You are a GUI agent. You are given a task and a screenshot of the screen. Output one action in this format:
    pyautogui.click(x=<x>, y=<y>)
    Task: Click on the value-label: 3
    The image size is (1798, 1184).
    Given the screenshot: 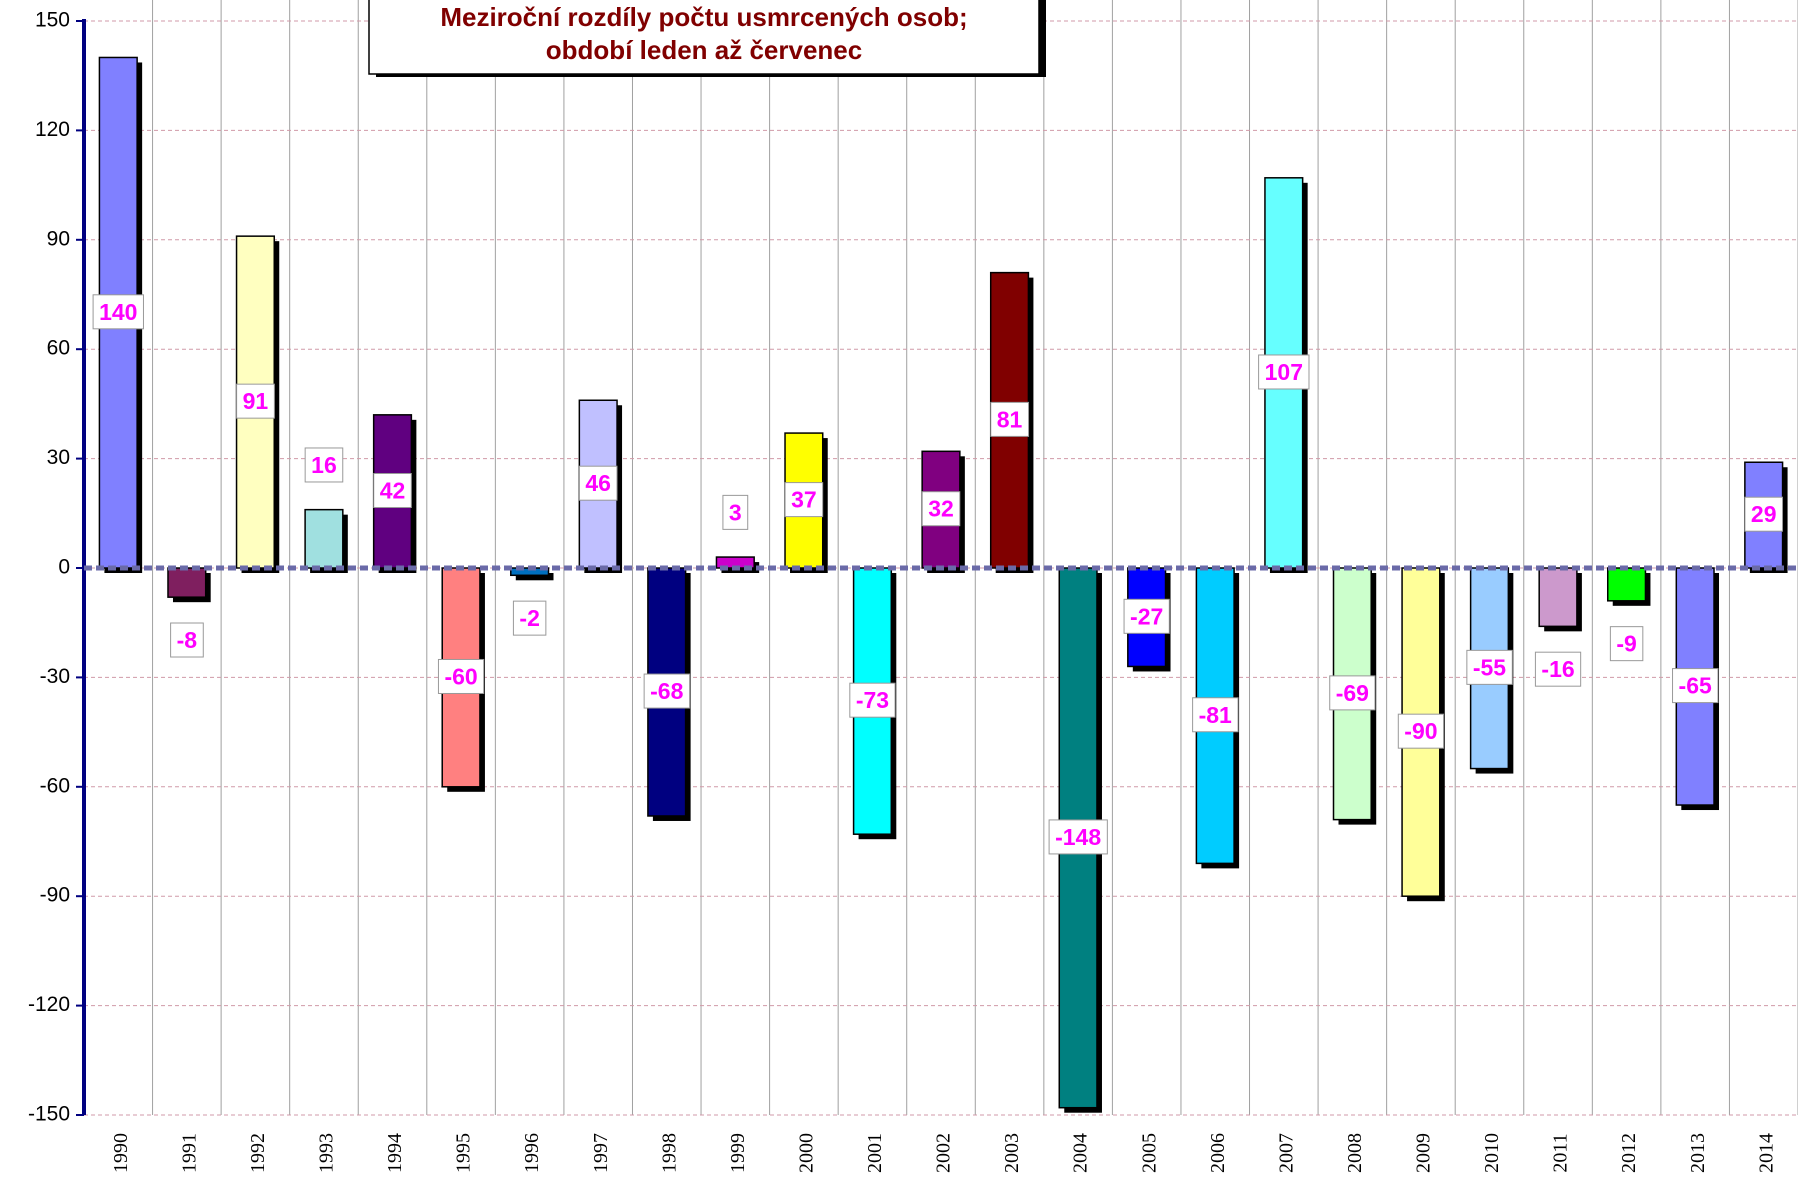 What is the action you would take?
    pyautogui.click(x=735, y=512)
    